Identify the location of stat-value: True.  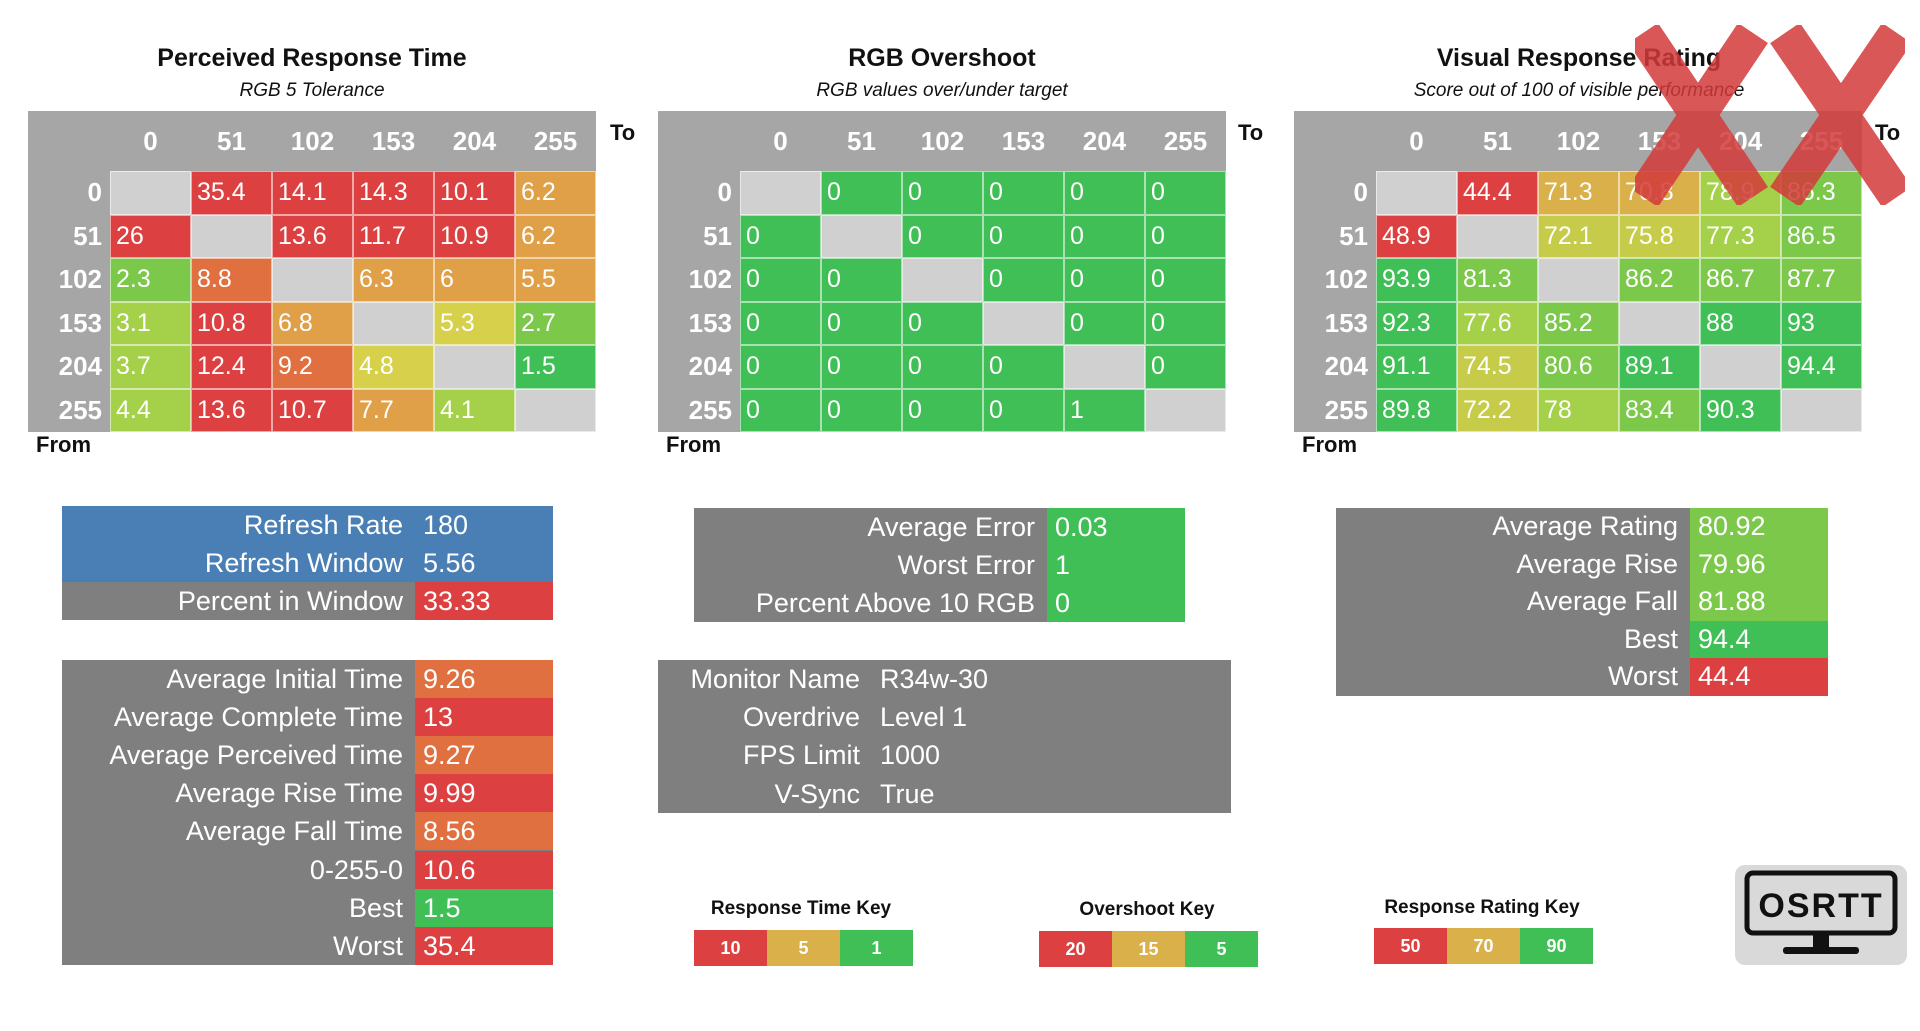
(907, 793).